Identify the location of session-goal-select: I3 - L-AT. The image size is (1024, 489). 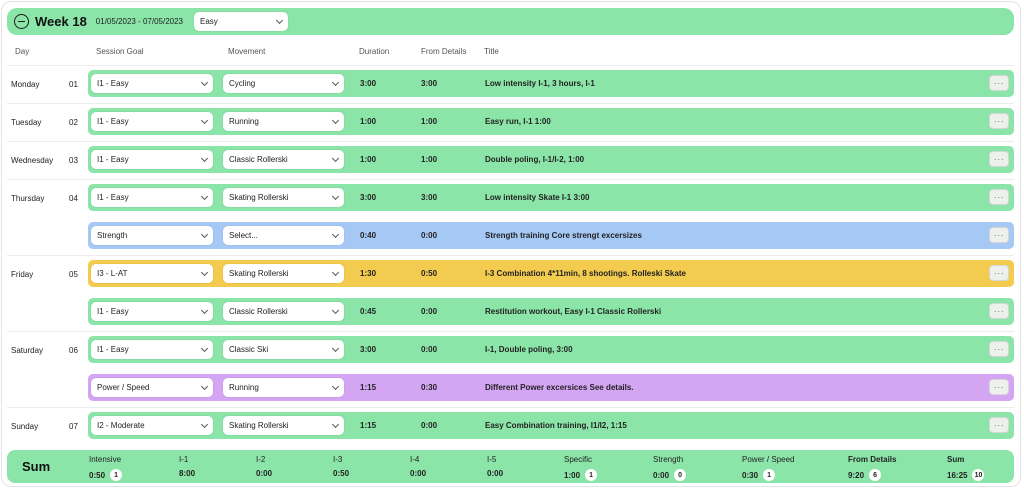
(152, 273).